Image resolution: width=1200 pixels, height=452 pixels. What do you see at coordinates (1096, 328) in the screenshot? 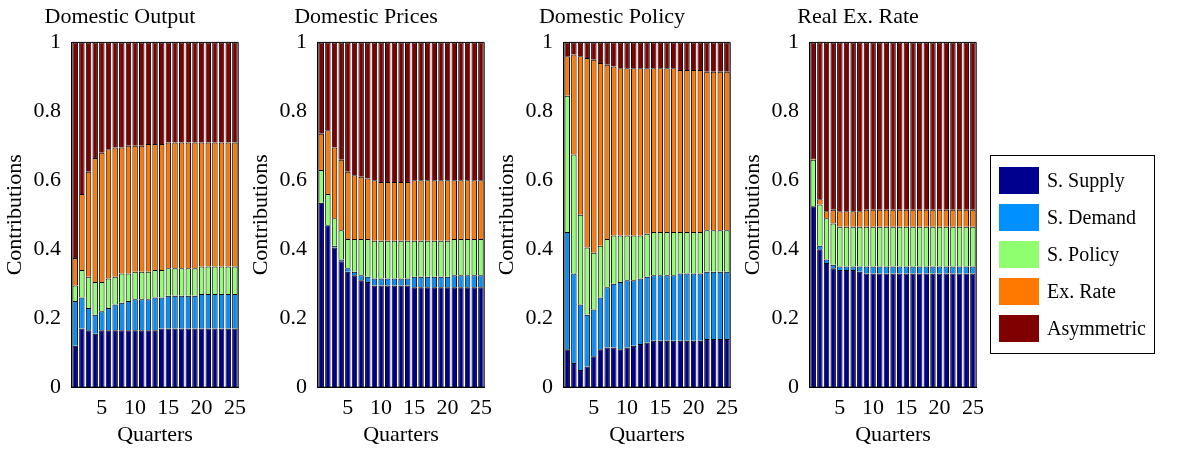
I see `legend-label: Asymmetric` at bounding box center [1096, 328].